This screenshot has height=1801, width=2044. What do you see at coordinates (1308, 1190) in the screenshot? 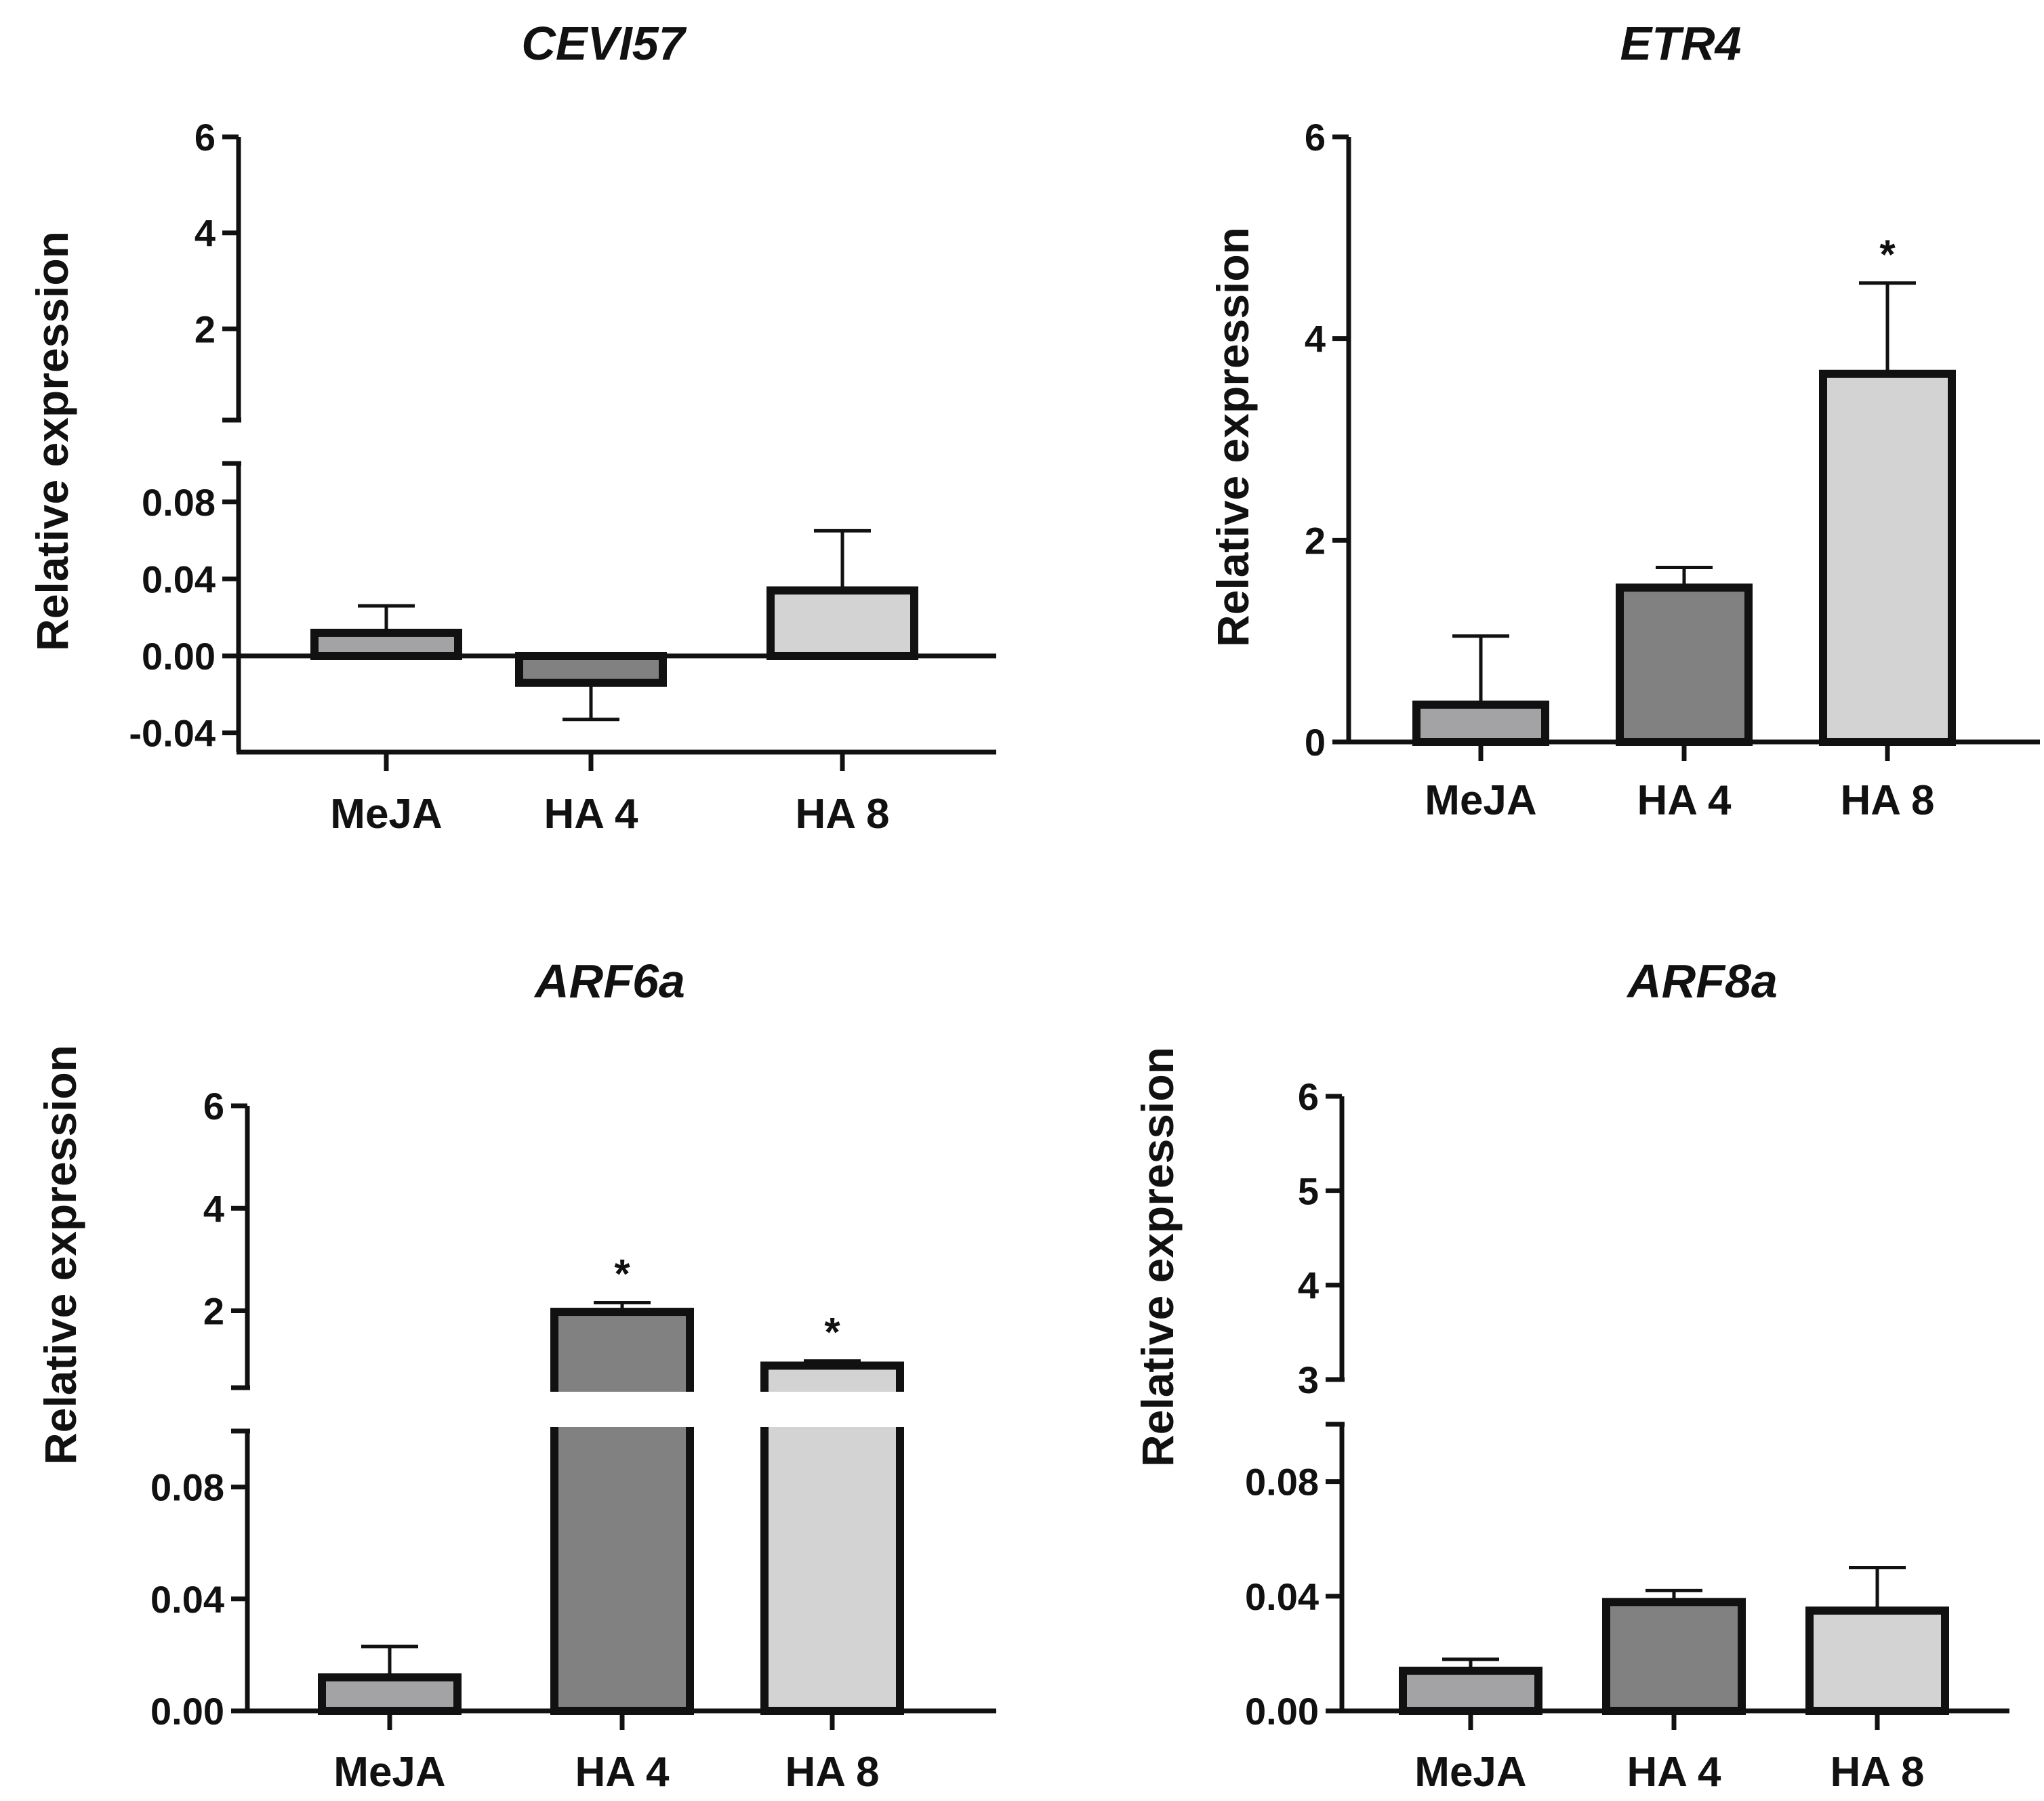
I see `y-tick-label: 5` at bounding box center [1308, 1190].